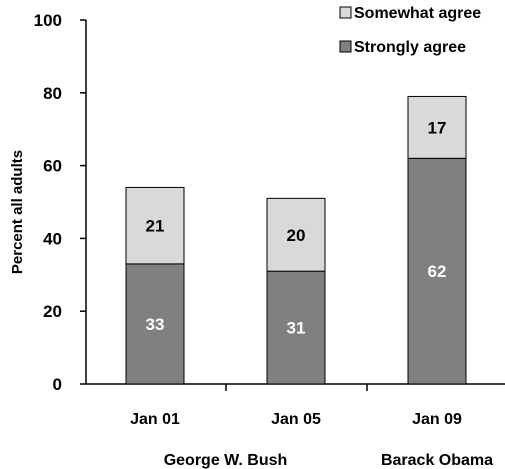 The width and height of the screenshot is (505, 469). I want to click on data-label: 31, so click(296, 328).